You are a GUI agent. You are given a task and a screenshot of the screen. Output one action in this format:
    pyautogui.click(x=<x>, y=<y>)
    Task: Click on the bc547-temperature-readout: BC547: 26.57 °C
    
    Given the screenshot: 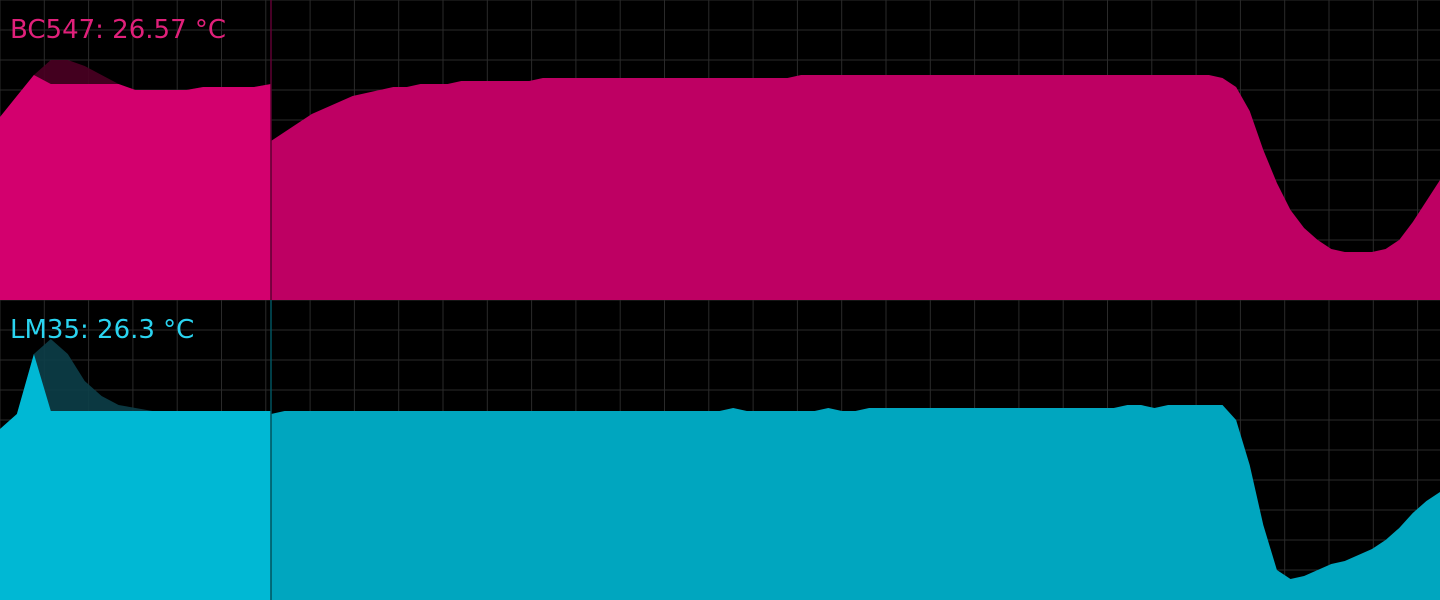 What is the action you would take?
    pyautogui.click(x=118, y=30)
    